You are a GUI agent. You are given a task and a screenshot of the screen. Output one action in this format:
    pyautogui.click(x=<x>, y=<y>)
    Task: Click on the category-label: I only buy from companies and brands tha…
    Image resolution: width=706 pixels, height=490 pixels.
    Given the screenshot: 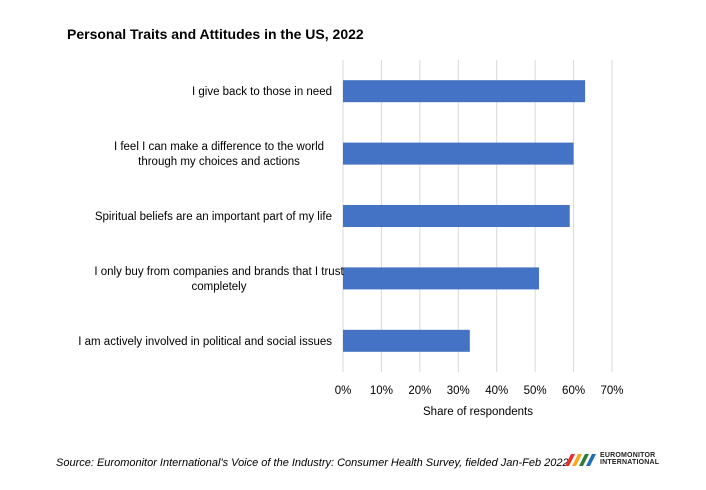 What is the action you would take?
    pyautogui.click(x=219, y=272)
    